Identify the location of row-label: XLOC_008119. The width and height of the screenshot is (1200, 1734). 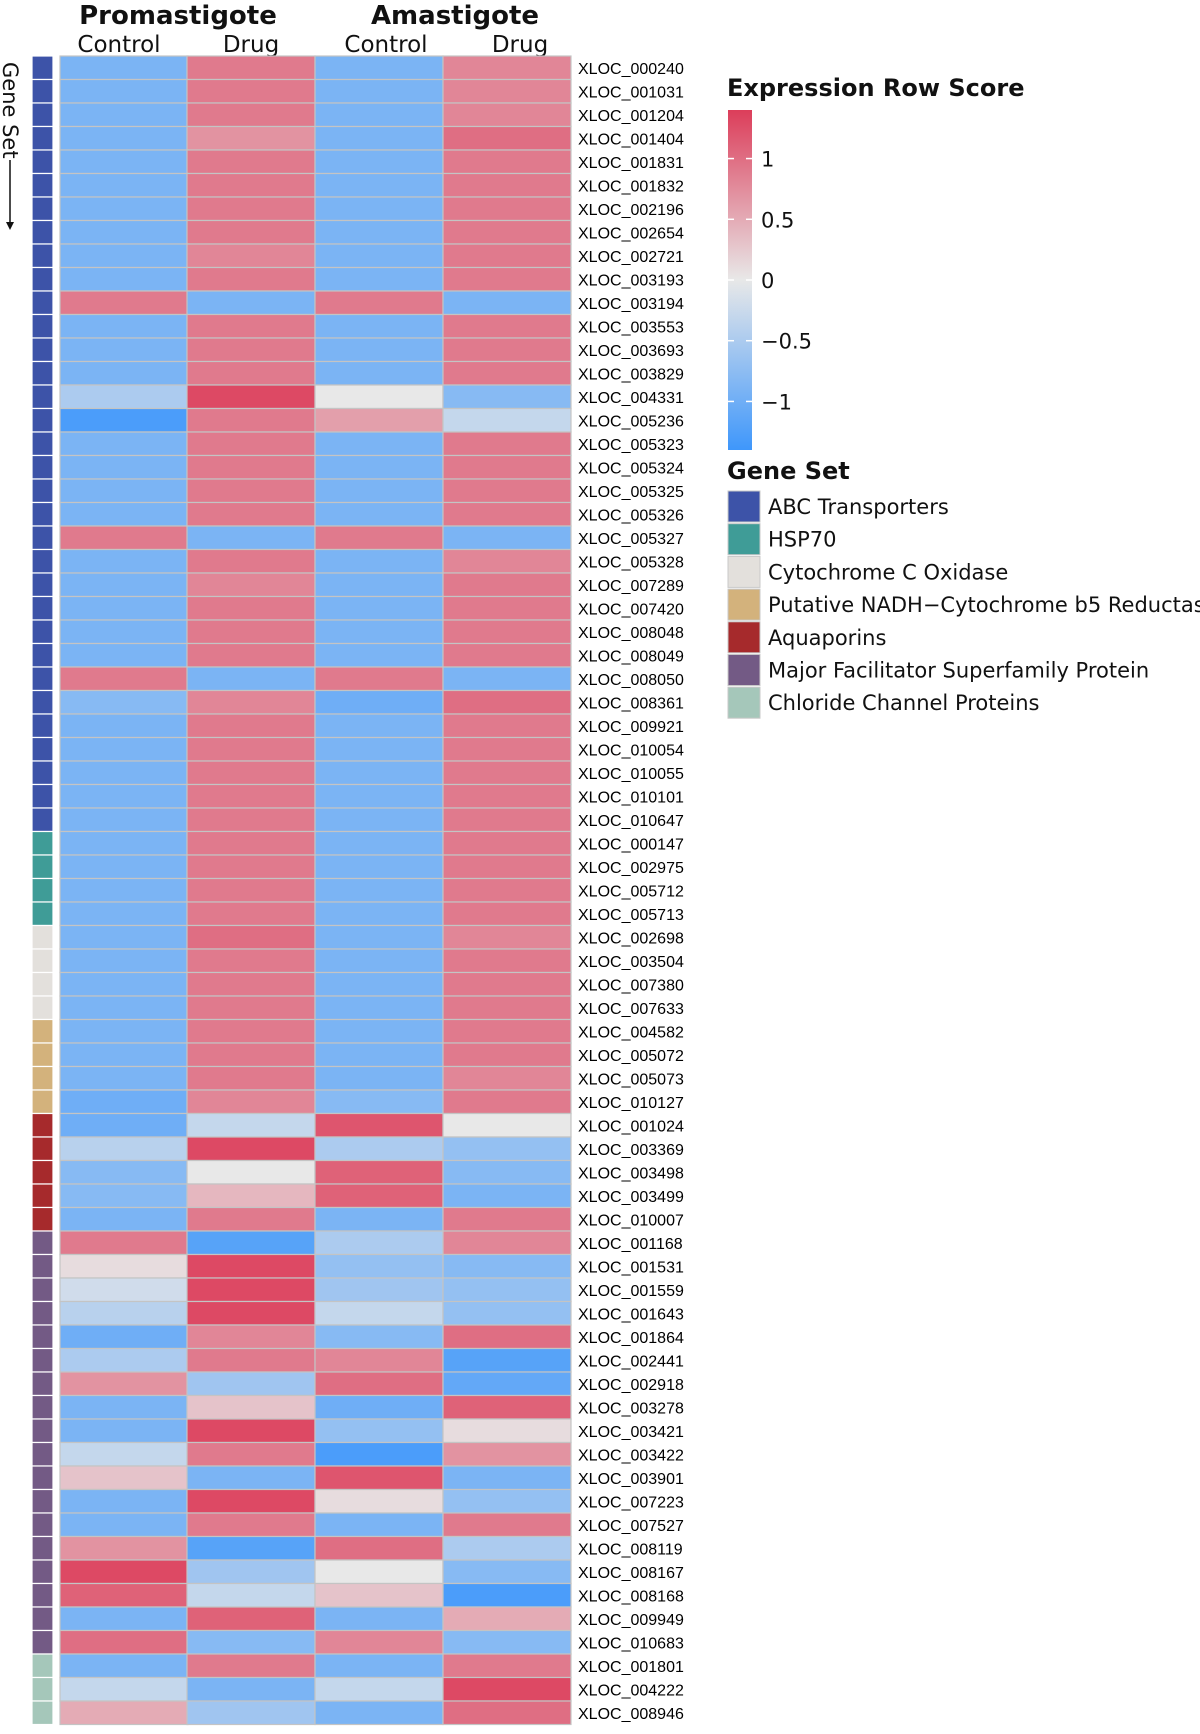
(630, 1549).